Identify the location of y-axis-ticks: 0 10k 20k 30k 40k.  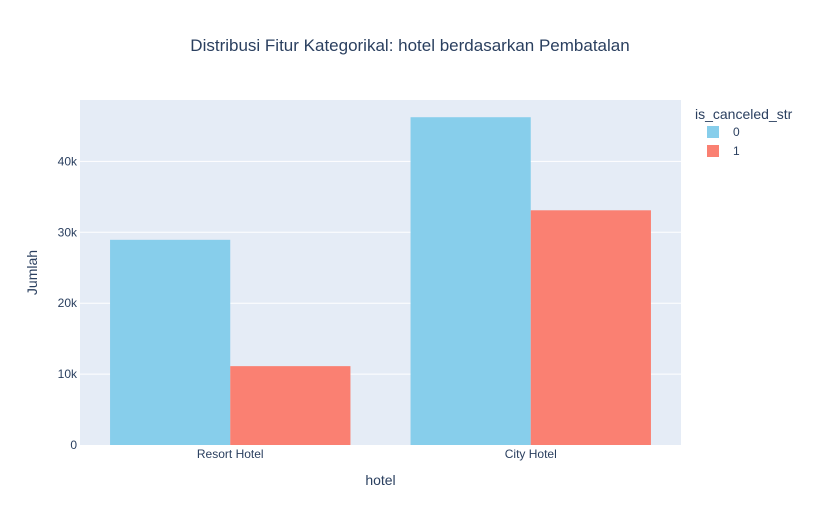
(68, 303).